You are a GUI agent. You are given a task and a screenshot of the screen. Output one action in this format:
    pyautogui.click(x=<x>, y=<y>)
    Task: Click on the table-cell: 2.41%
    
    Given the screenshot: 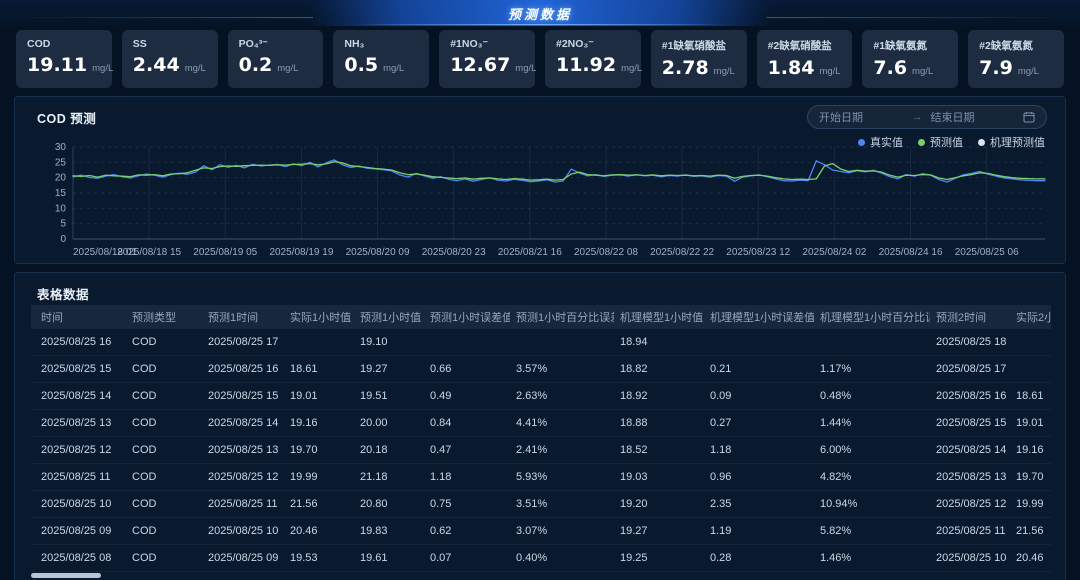 What is the action you would take?
    pyautogui.click(x=562, y=450)
    